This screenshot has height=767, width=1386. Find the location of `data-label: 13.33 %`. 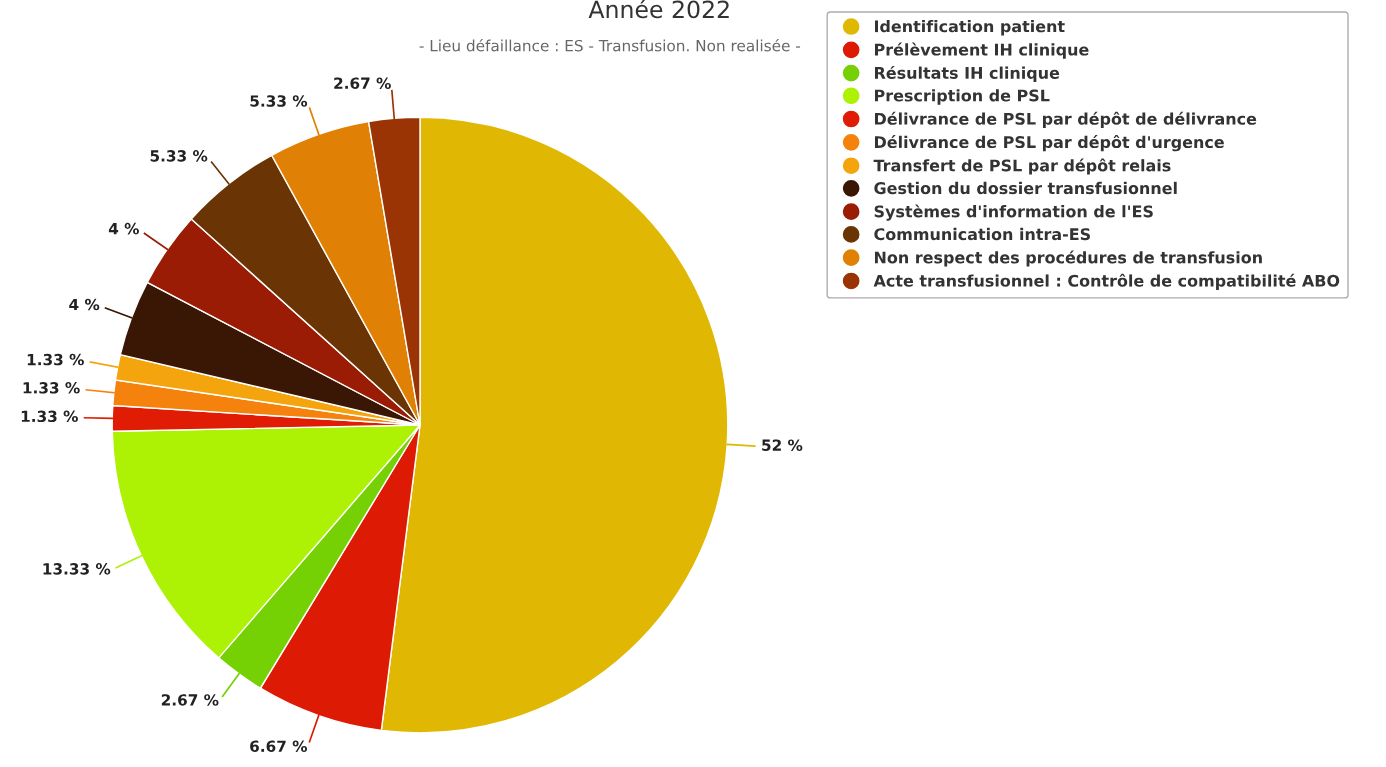

data-label: 13.33 % is located at coordinates (77, 569).